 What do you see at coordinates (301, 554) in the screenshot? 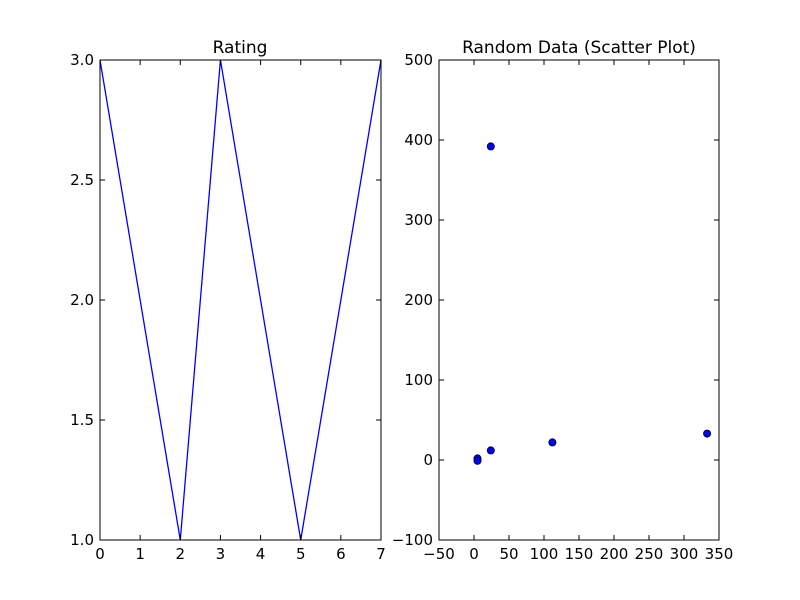
I see `x-tick-label: 5` at bounding box center [301, 554].